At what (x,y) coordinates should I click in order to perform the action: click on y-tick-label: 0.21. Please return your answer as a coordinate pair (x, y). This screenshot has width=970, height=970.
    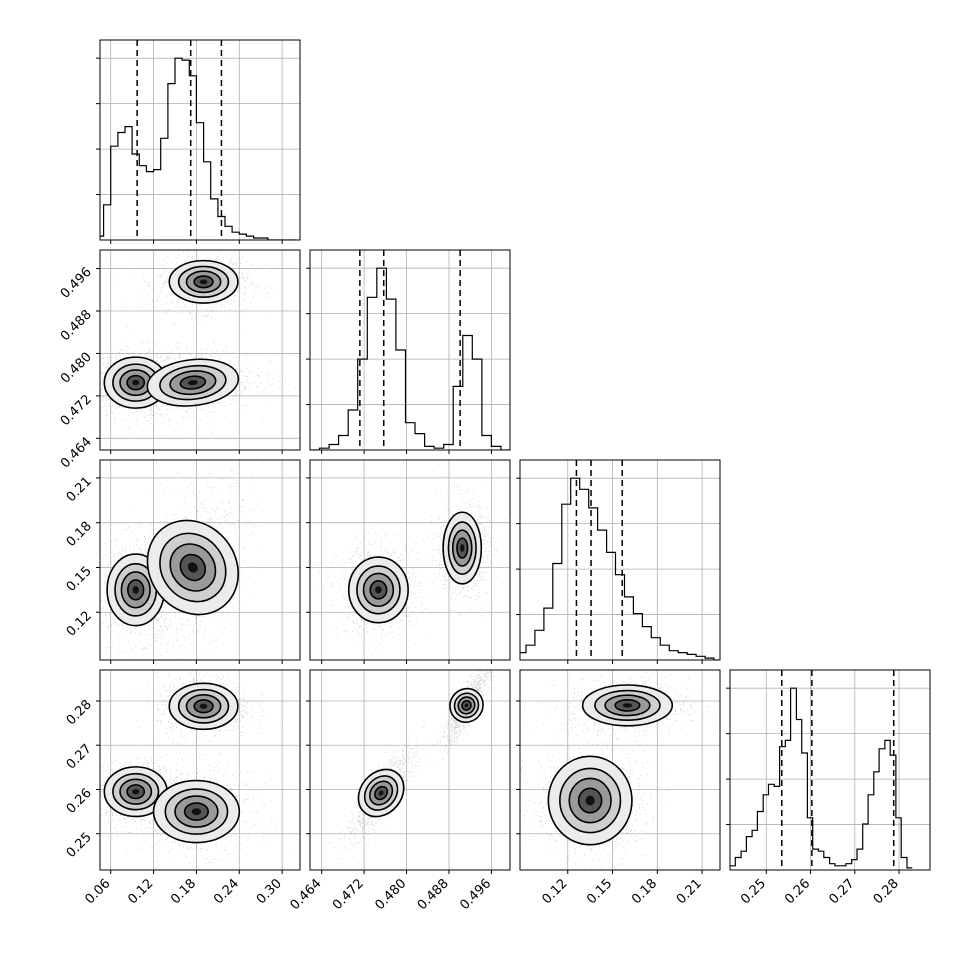
    Looking at the image, I should click on (79, 489).